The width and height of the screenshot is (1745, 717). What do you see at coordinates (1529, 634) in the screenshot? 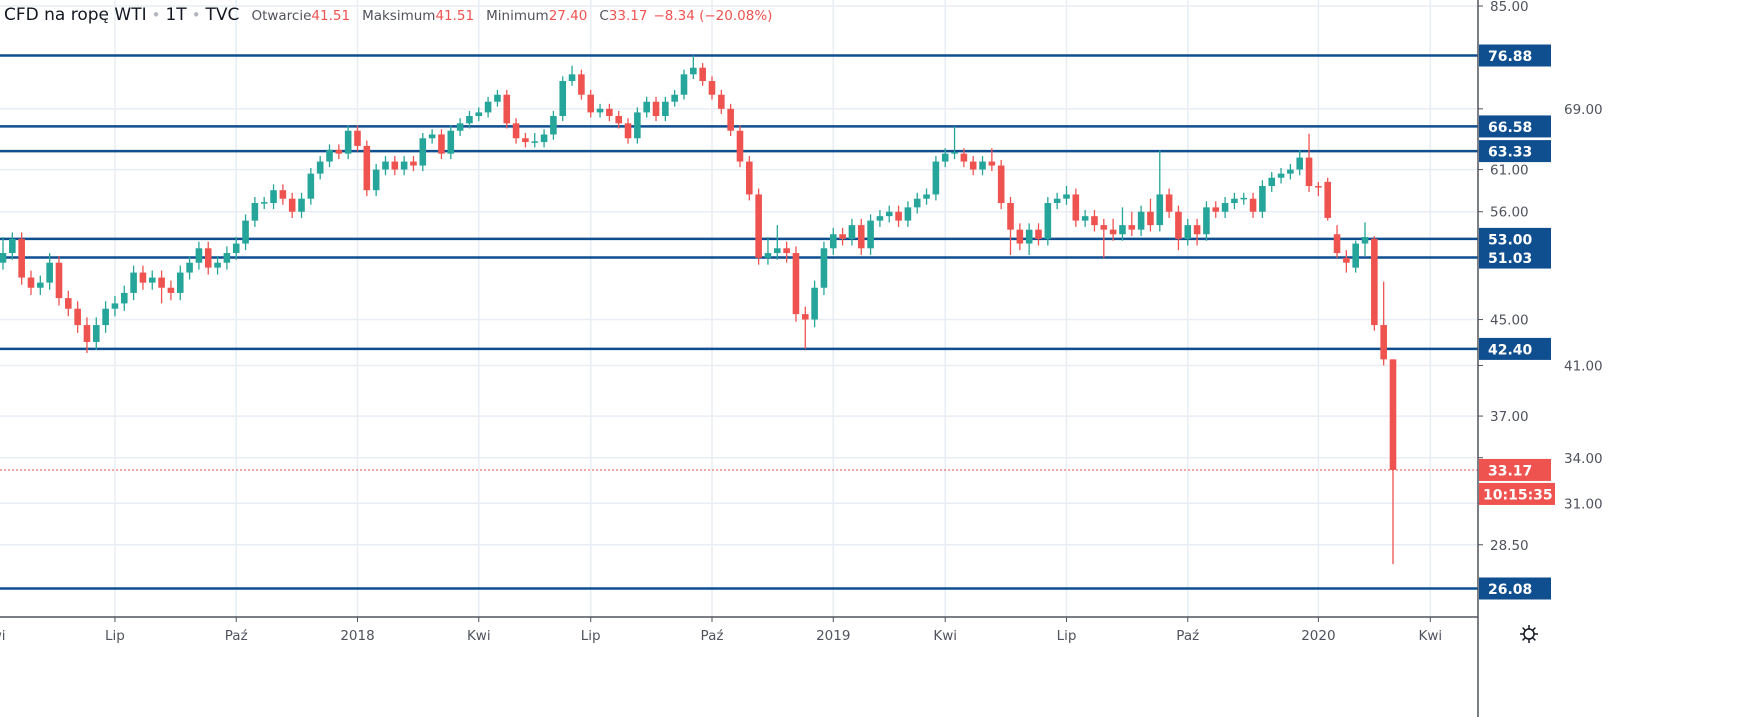
I see `settings-gear-icon` at bounding box center [1529, 634].